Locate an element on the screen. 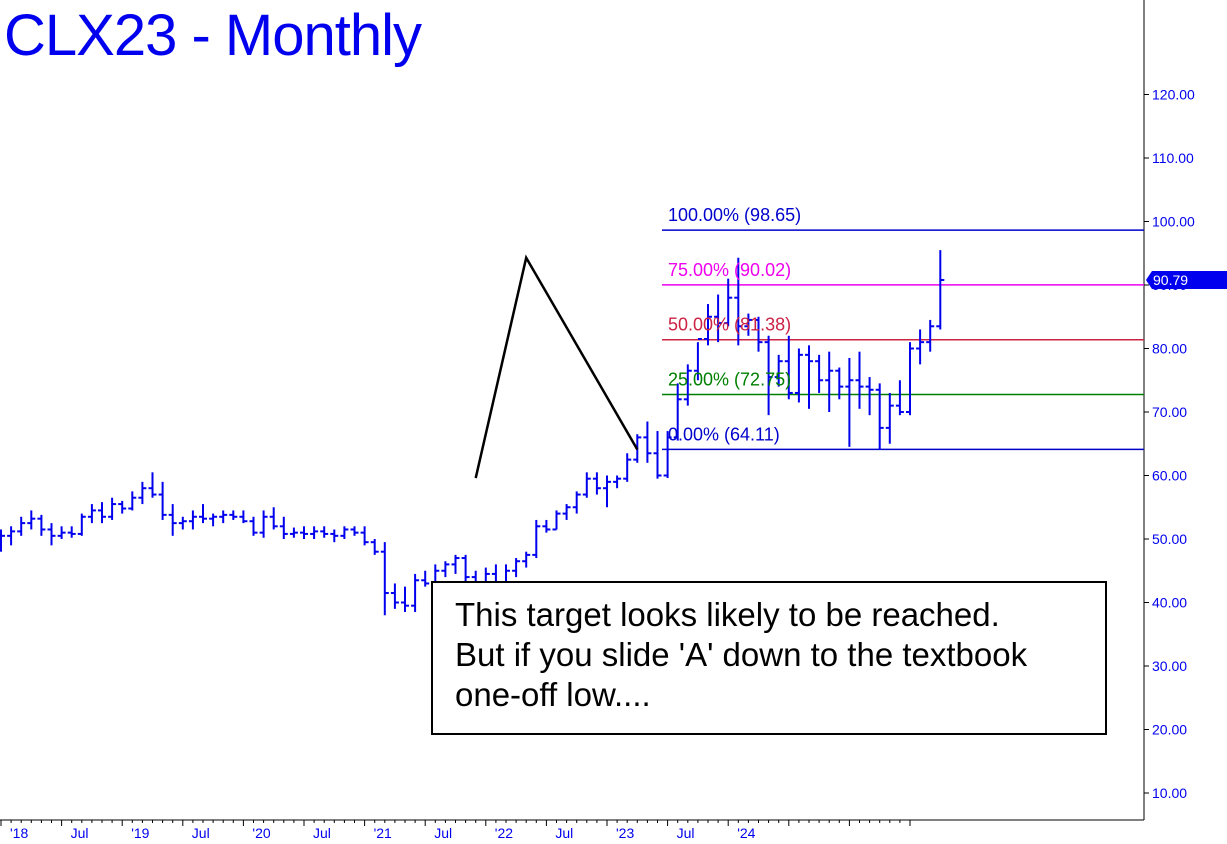 This screenshot has width=1227, height=844. y-tick-label: 120.00 is located at coordinates (1173, 95).